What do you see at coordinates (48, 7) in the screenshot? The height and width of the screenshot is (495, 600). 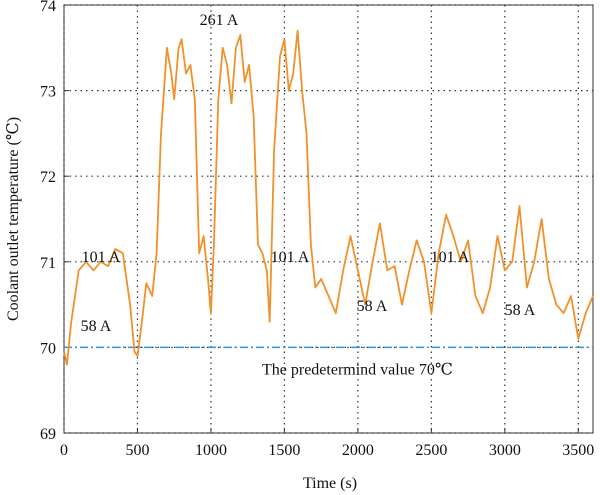 I see `y-tick-label: 74` at bounding box center [48, 7].